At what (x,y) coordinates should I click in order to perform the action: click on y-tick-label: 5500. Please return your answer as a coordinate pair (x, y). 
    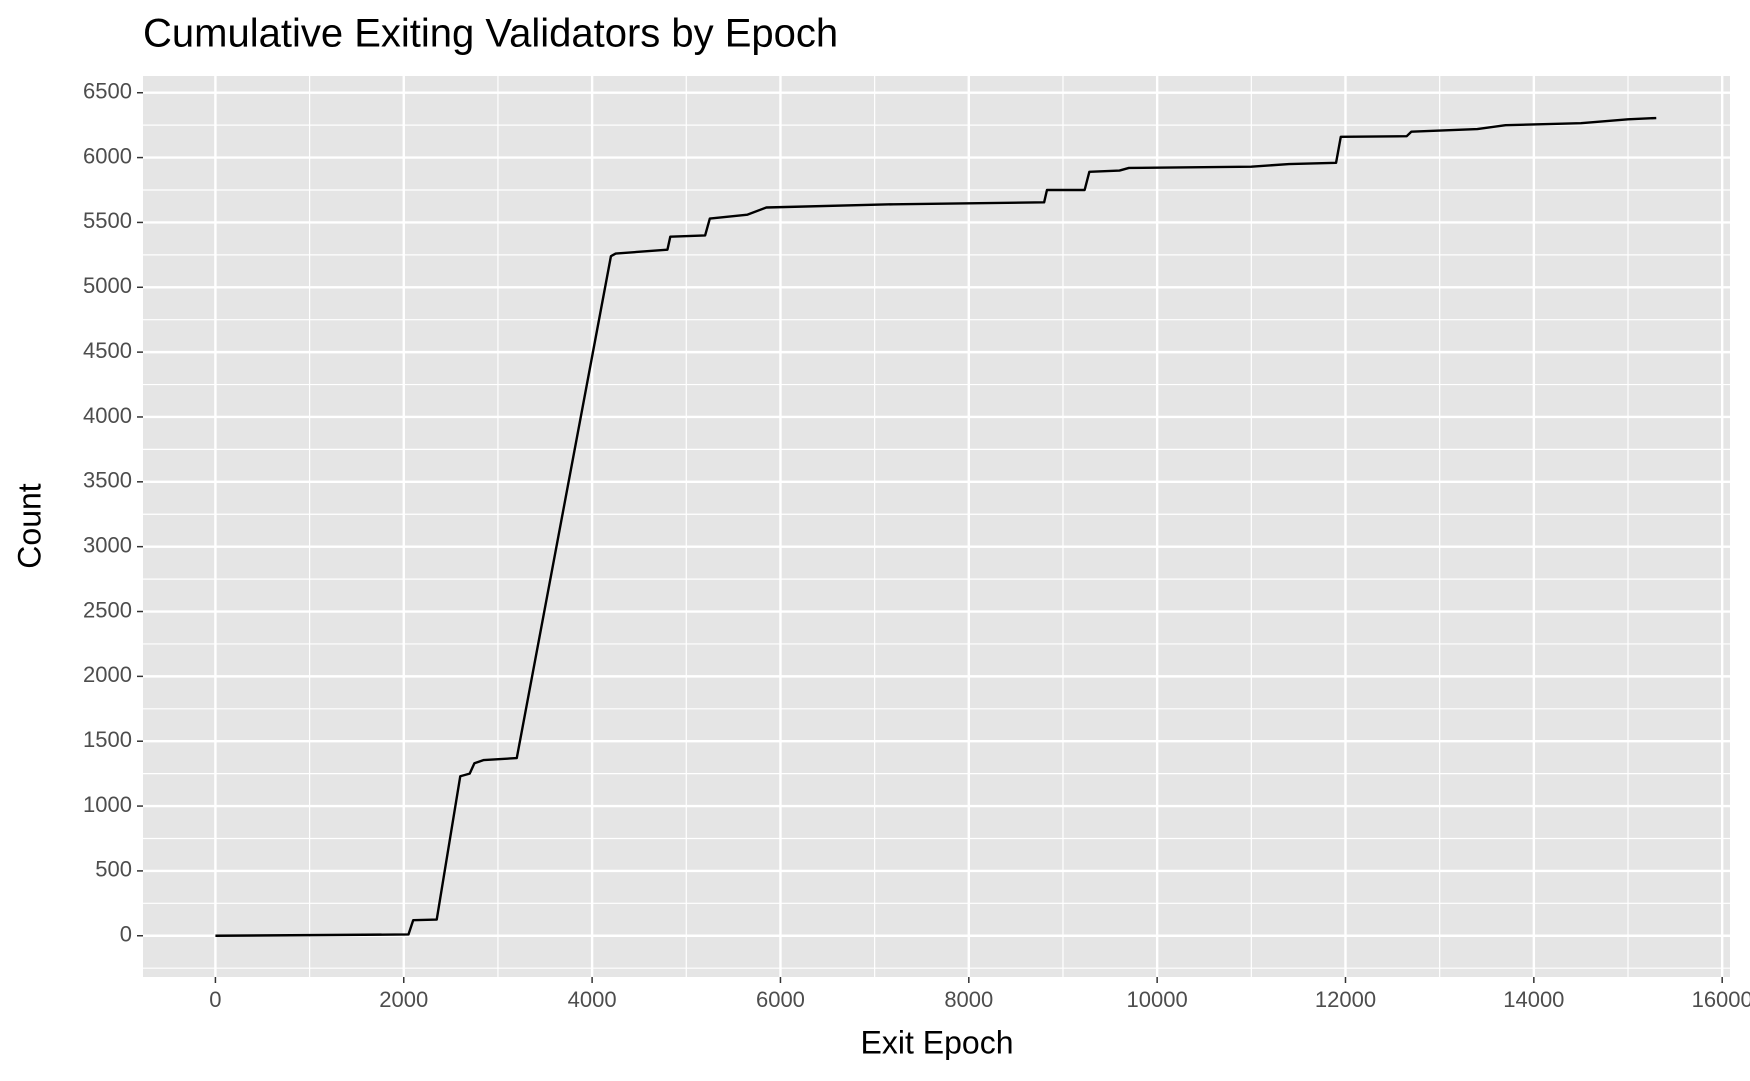
    Looking at the image, I should click on (107, 220).